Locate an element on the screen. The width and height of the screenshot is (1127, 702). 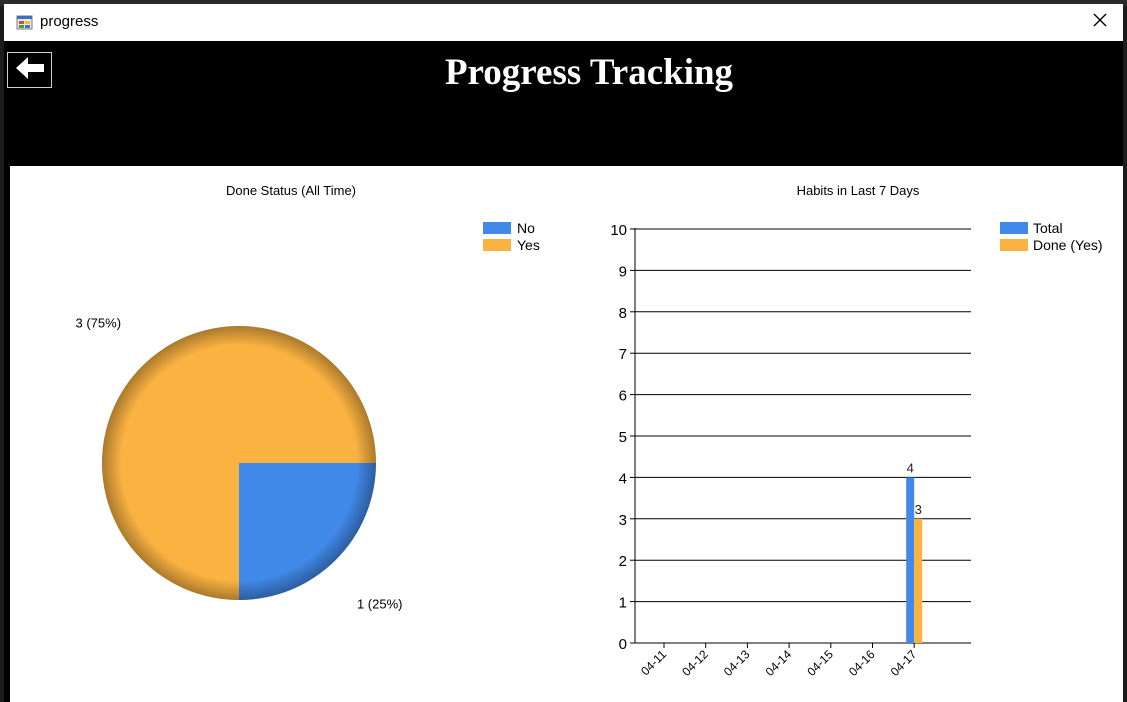
title-bar: progress is located at coordinates (563, 22).